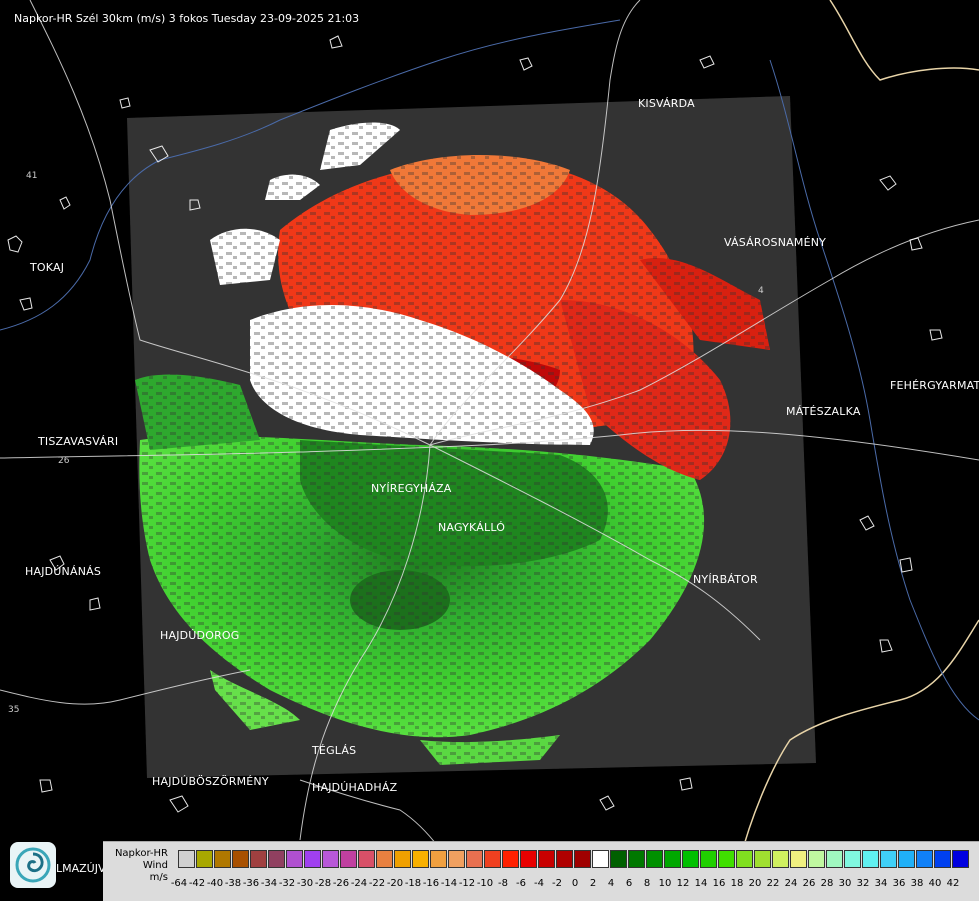 The height and width of the screenshot is (901, 979). What do you see at coordinates (827, 883) in the screenshot?
I see `legend-tick-label: 28` at bounding box center [827, 883].